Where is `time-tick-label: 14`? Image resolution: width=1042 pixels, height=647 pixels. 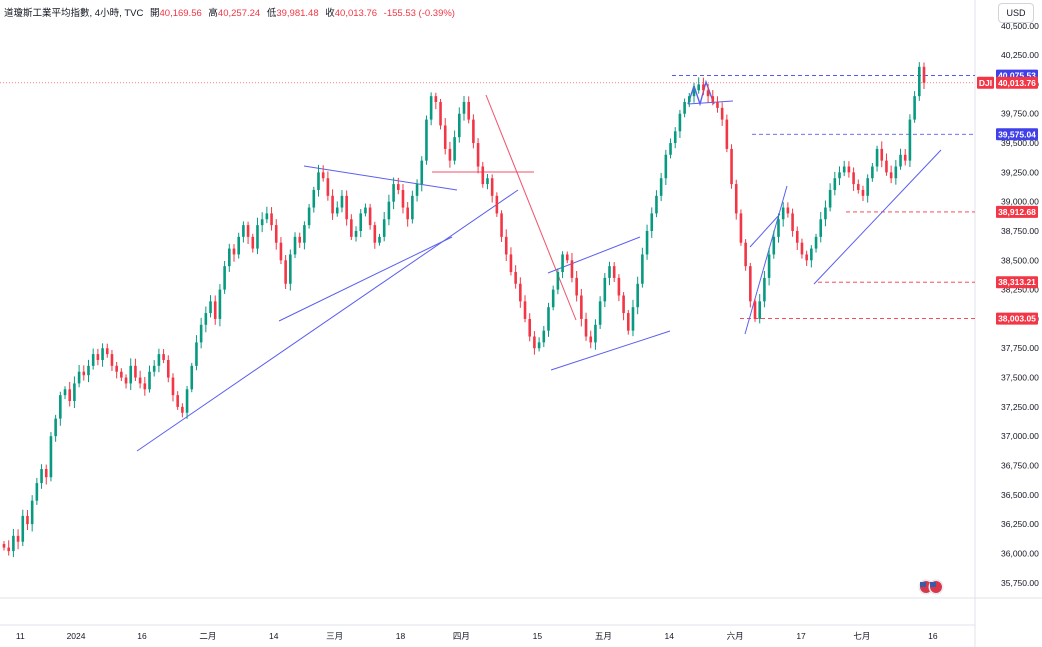
time-tick-label: 14 is located at coordinates (670, 636).